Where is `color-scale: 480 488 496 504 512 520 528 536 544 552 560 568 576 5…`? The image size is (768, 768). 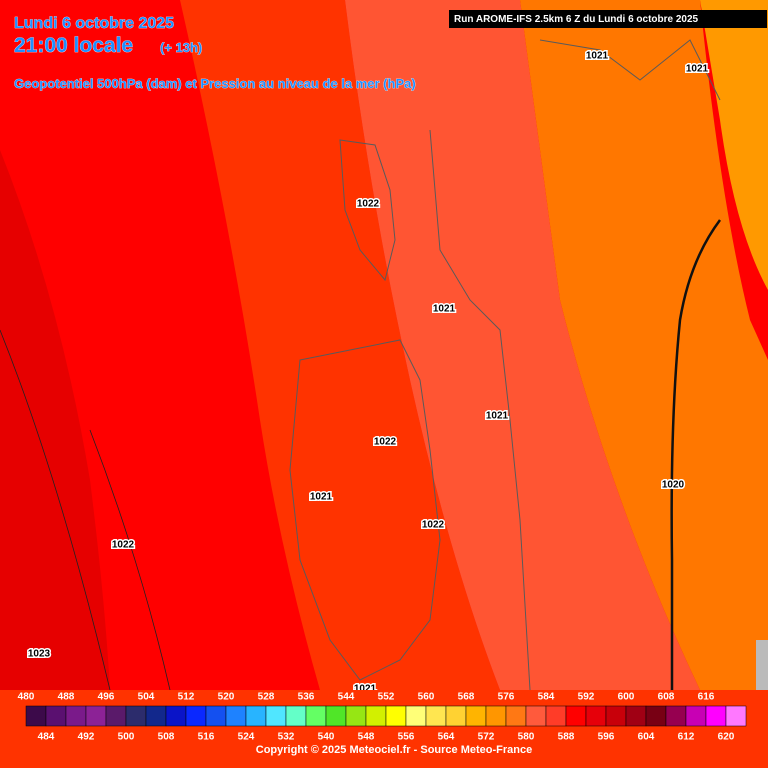
color-scale: 480 488 496 504 512 520 528 536 544 552 560 568 576 5… is located at coordinates (382, 717).